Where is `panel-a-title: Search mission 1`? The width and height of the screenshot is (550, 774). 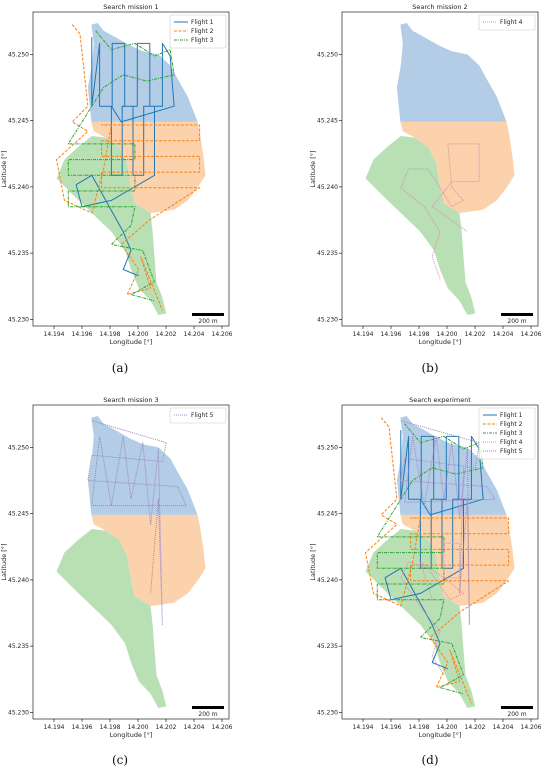
panel-a-title: Search mission 1 is located at coordinates (130, 7).